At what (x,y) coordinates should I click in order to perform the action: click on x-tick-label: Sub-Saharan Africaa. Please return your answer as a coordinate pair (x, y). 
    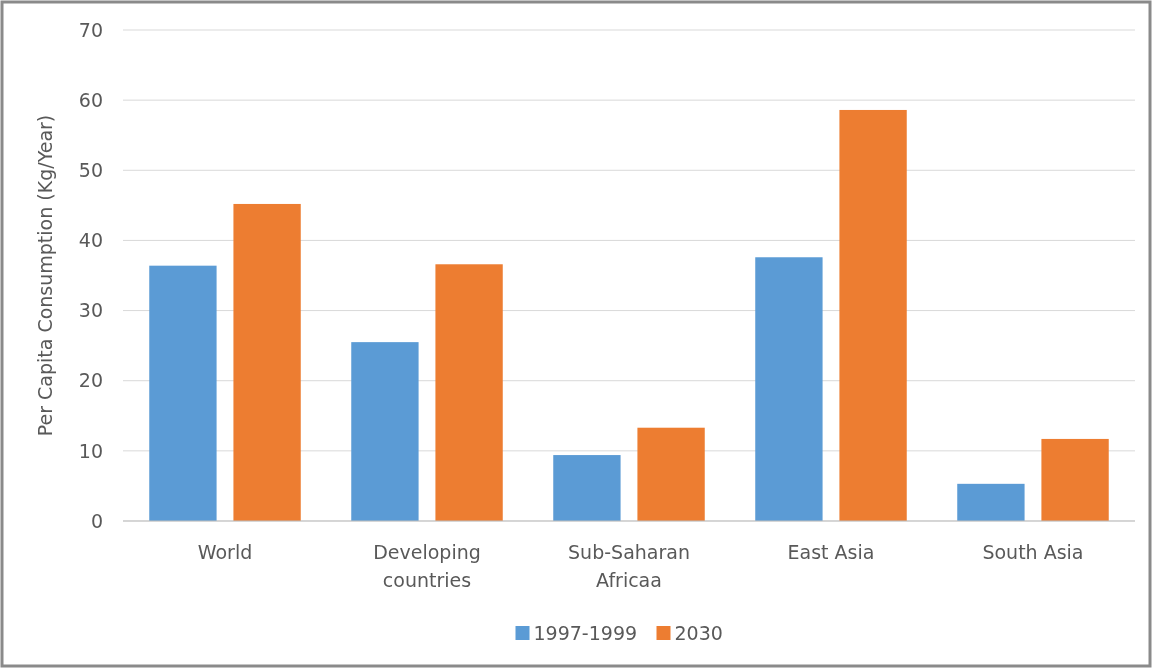
    Looking at the image, I should click on (629, 566).